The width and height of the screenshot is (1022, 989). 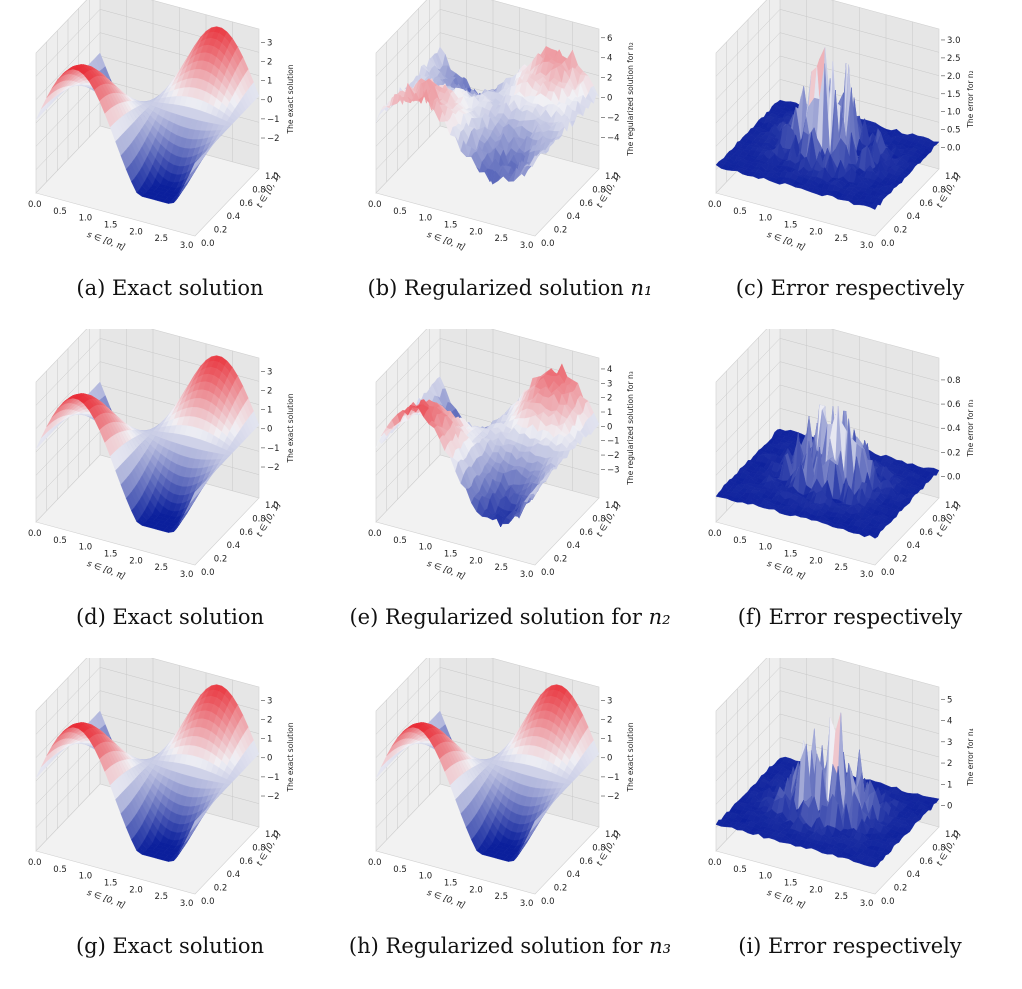 What do you see at coordinates (613, 470) in the screenshot?
I see `z-tick-label: −3` at bounding box center [613, 470].